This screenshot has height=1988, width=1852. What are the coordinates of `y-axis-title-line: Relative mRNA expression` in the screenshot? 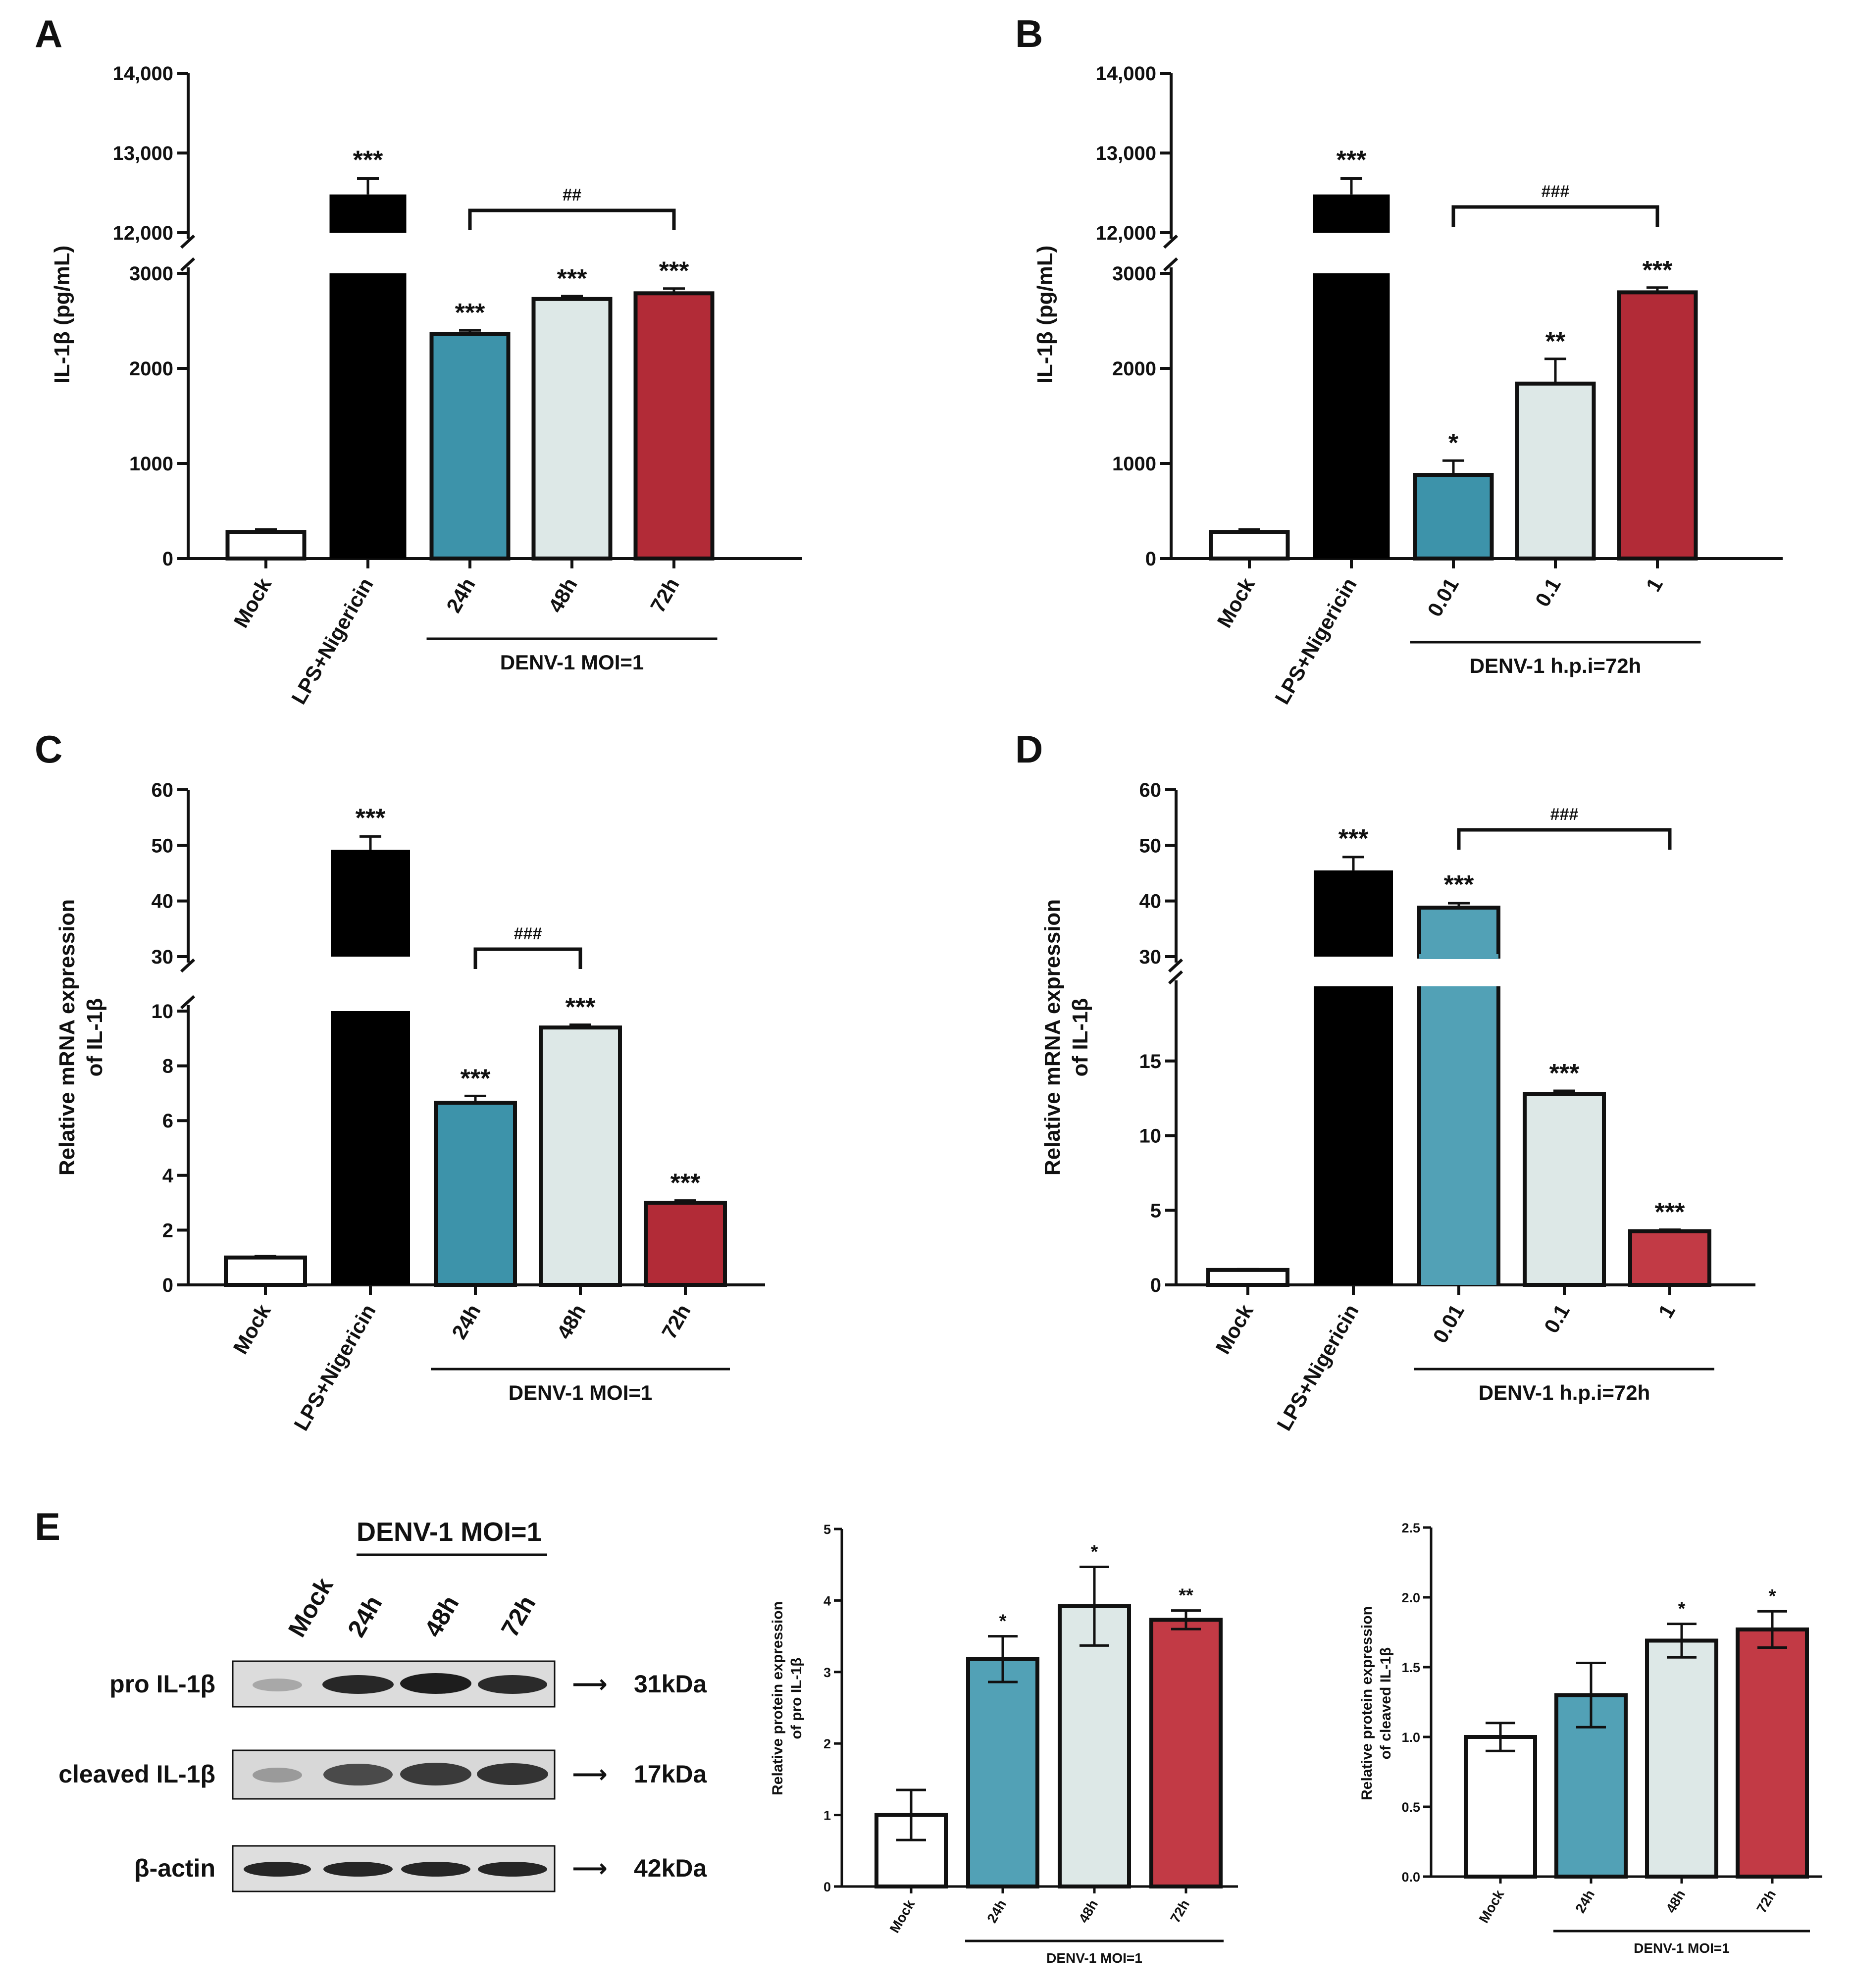 It's located at (67, 1037).